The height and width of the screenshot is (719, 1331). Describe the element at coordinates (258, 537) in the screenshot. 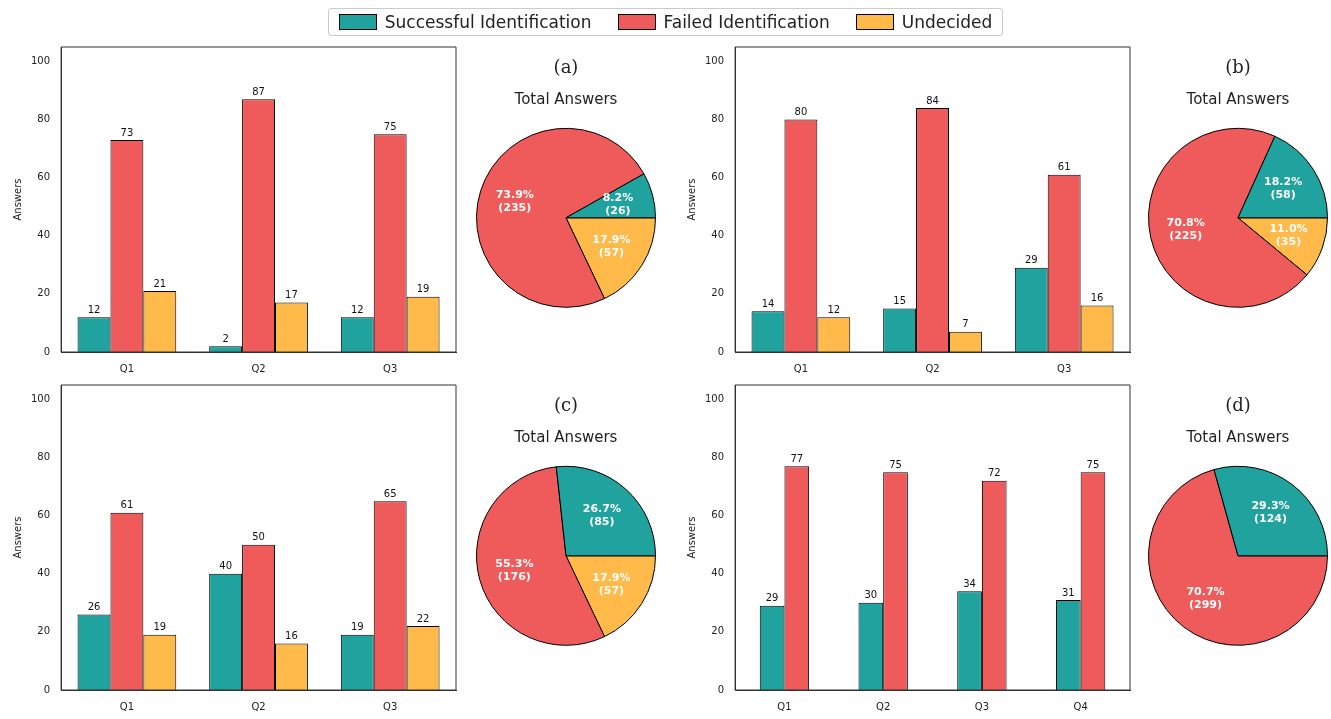

I see `data-label: 50` at that location.